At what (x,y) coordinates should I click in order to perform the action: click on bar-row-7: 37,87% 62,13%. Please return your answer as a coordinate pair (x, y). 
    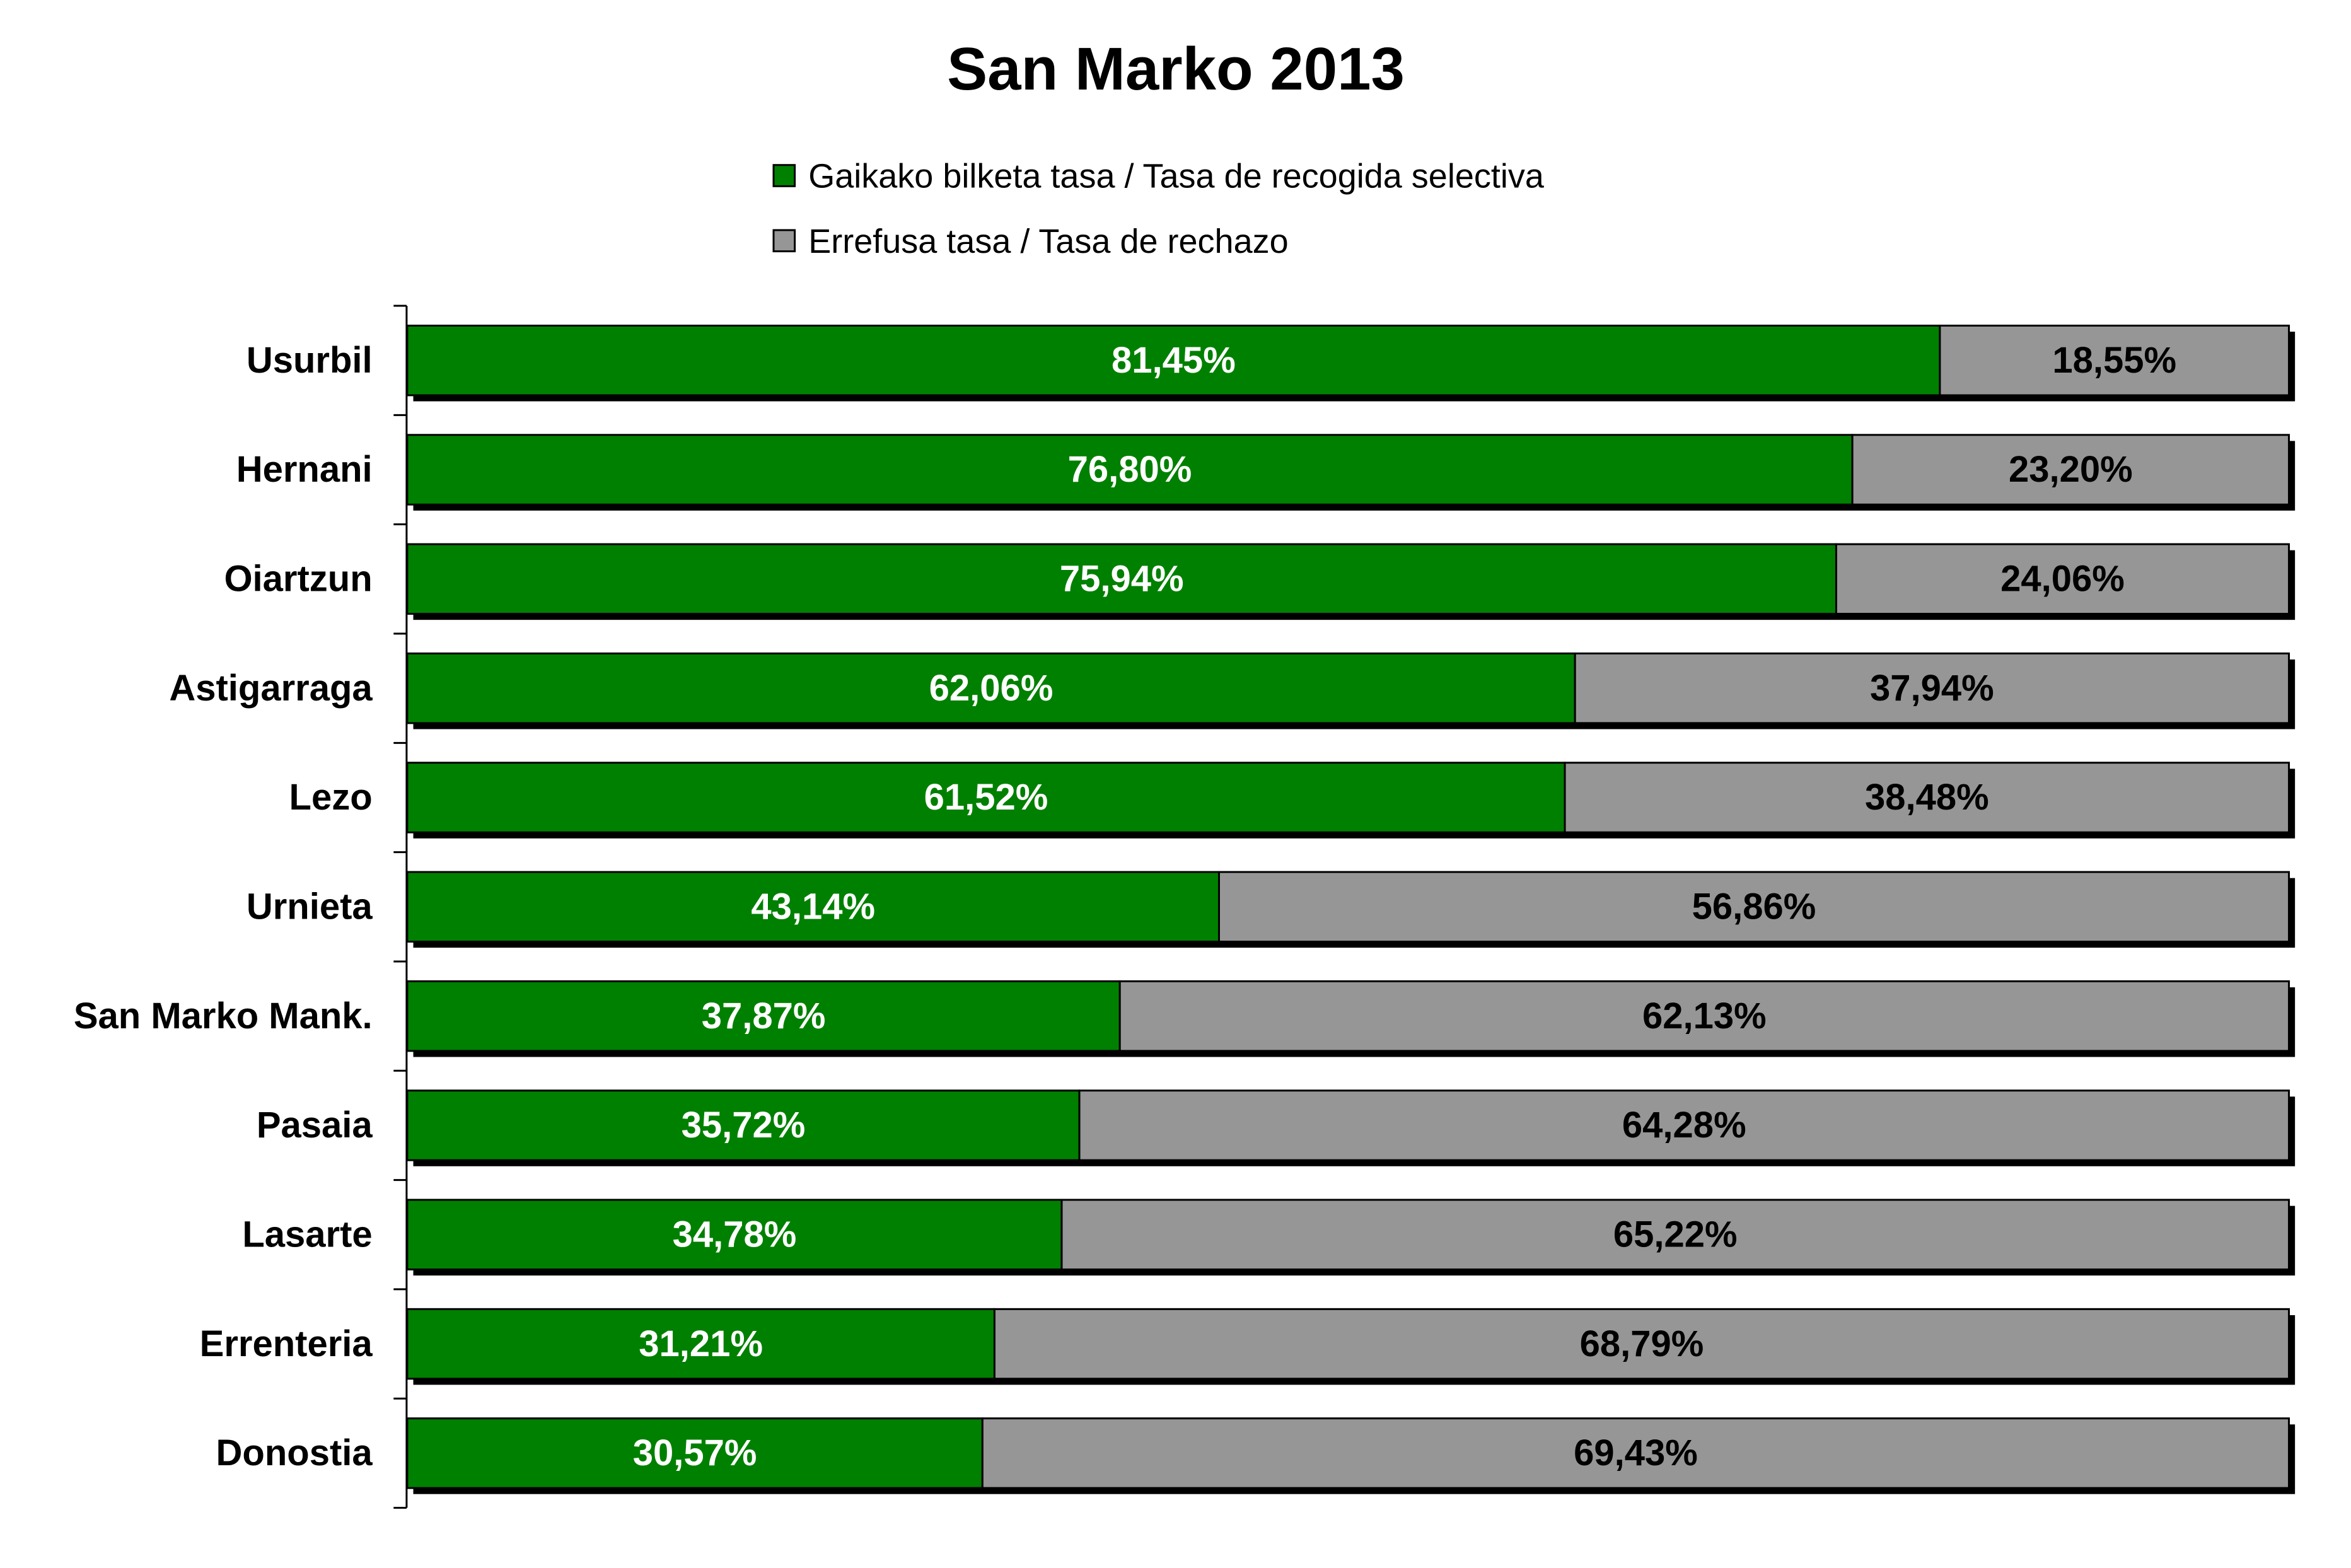
    Looking at the image, I should click on (1351, 1018).